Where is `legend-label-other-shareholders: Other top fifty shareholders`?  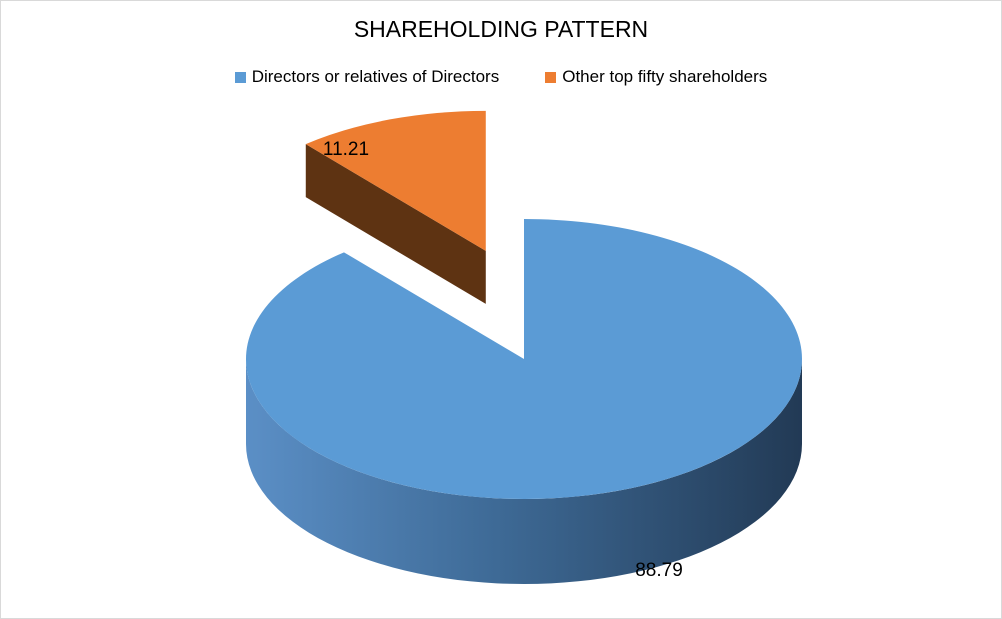 legend-label-other-shareholders: Other top fifty shareholders is located at coordinates (665, 76).